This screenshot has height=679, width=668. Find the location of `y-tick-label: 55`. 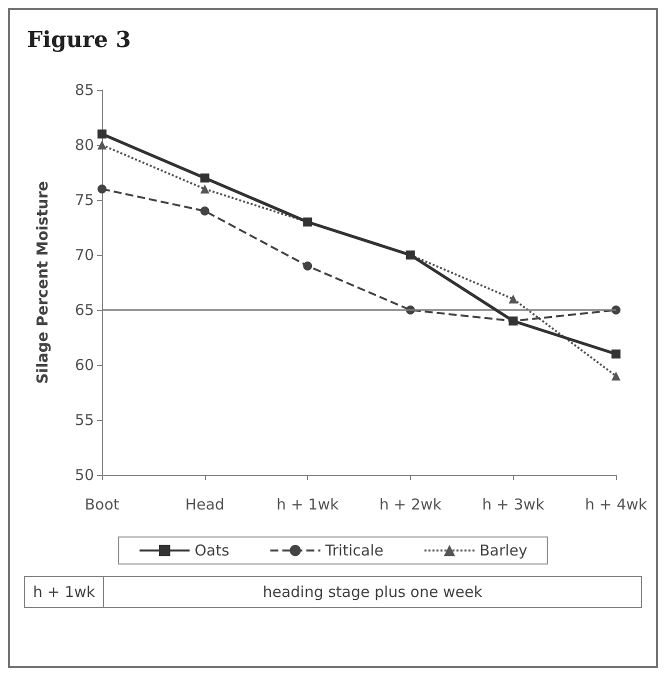

y-tick-label: 55 is located at coordinates (84, 420).